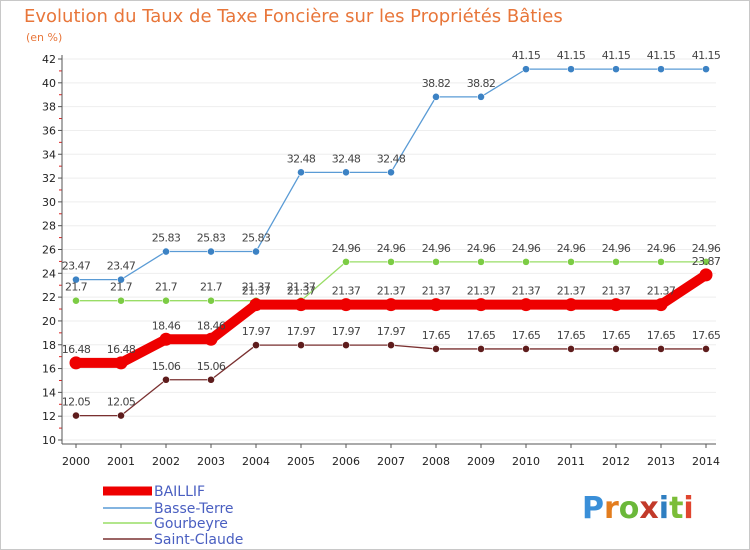 The image size is (750, 550). I want to click on y-tick-label-38: 38, so click(49, 107).